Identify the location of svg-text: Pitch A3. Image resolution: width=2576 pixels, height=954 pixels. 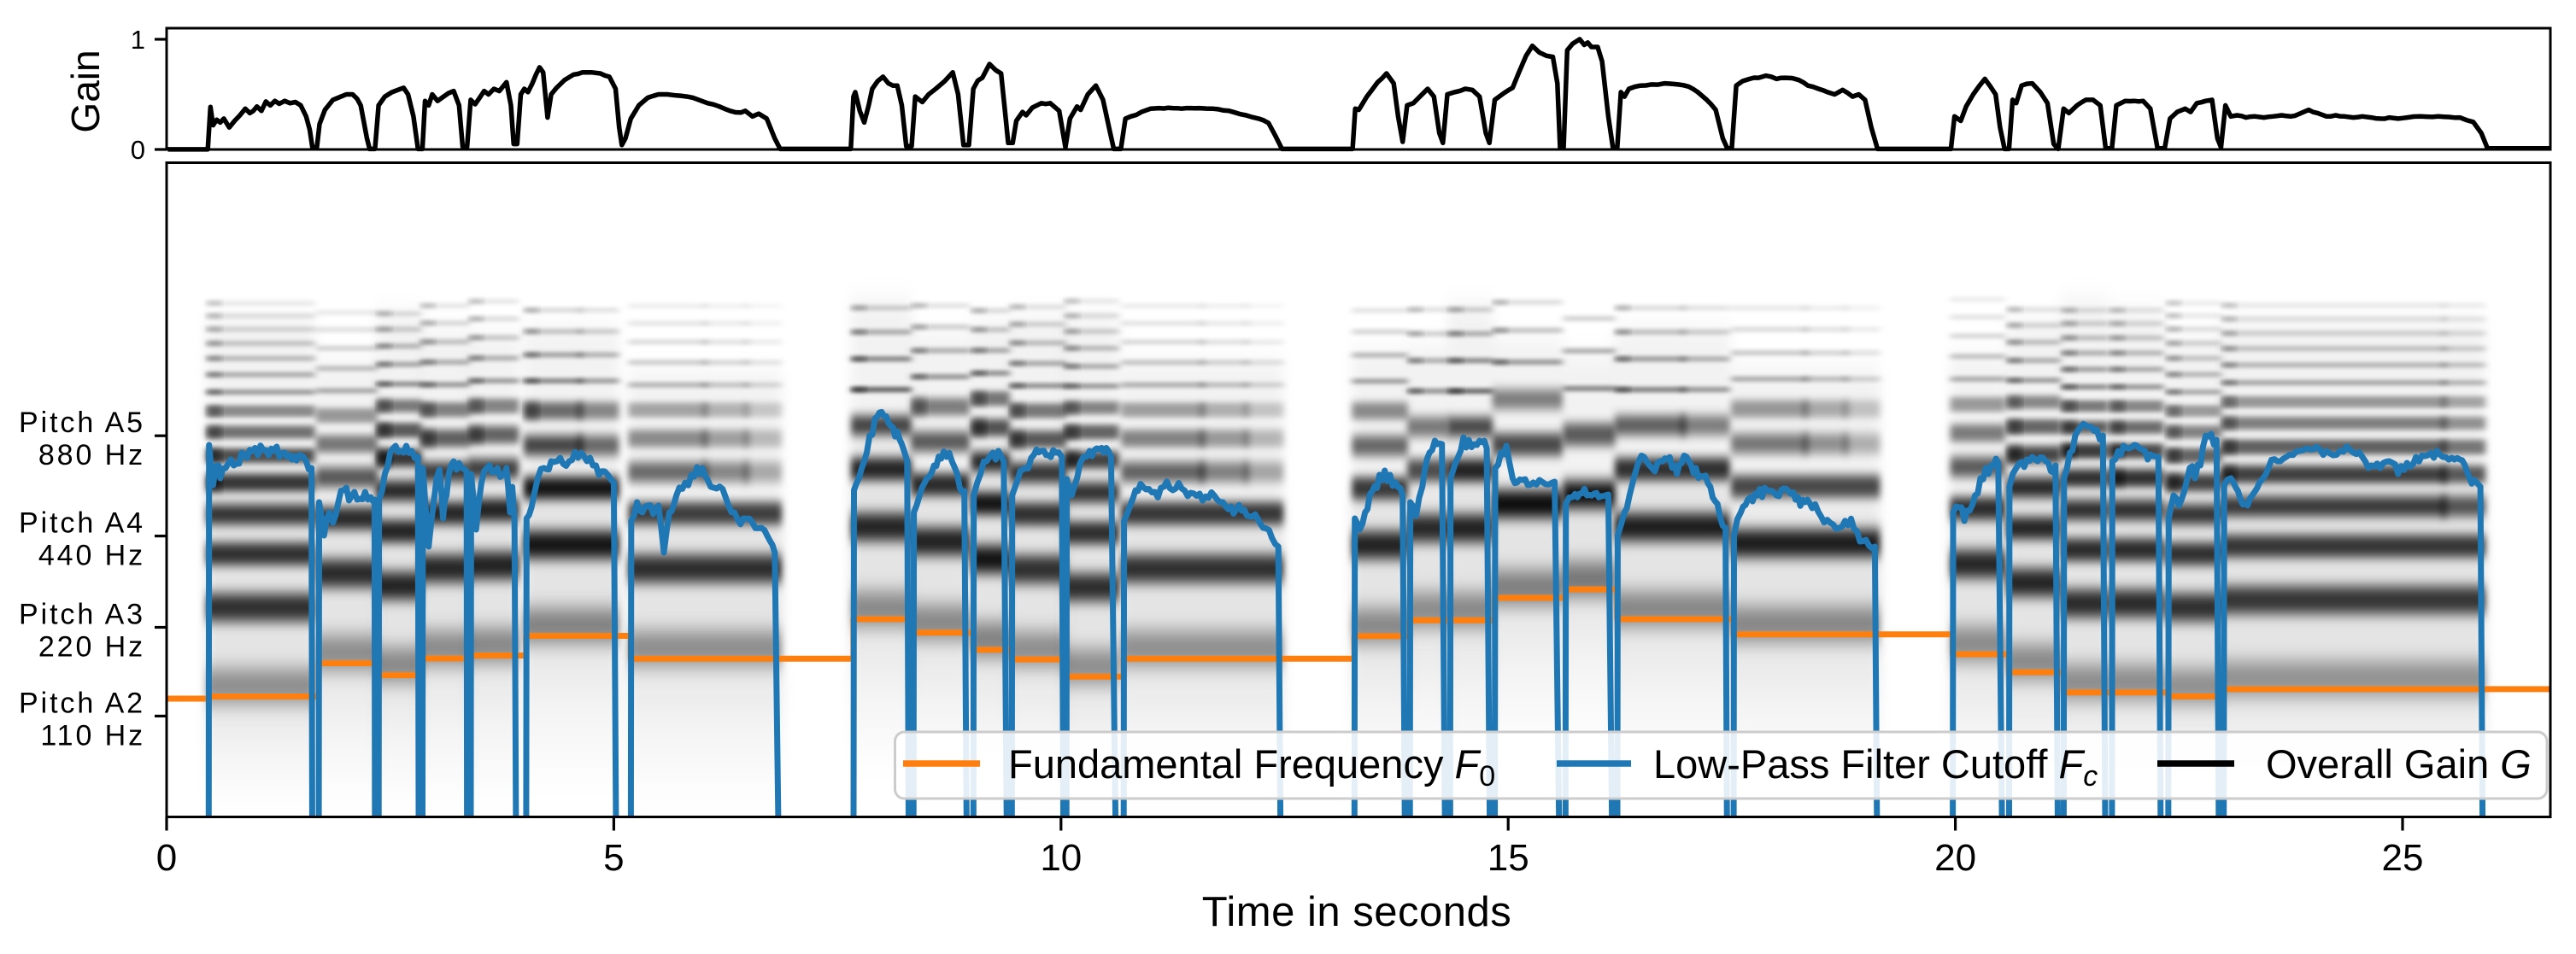
(82, 615).